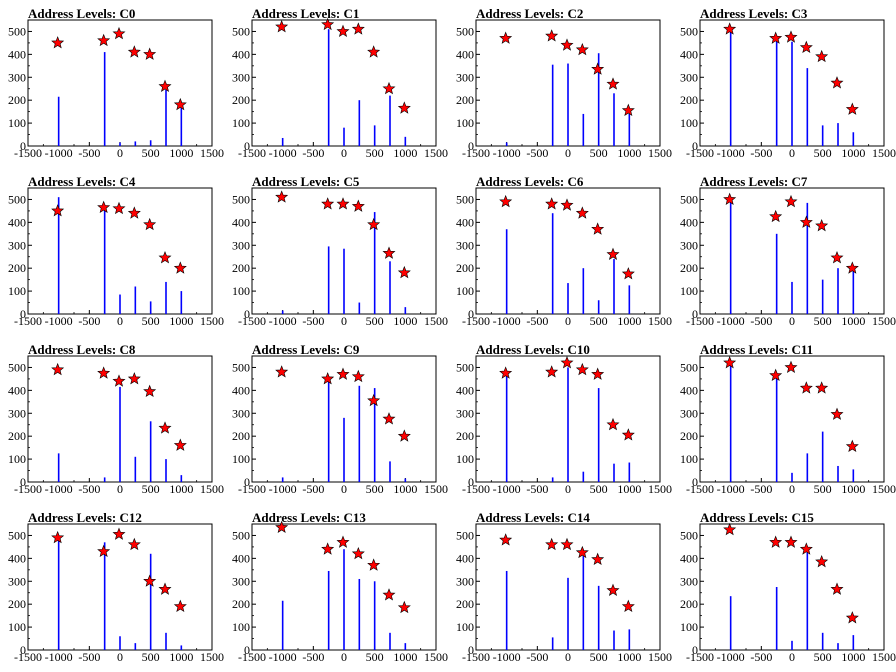 The width and height of the screenshot is (896, 672). I want to click on plot-frame, so click(120, 587).